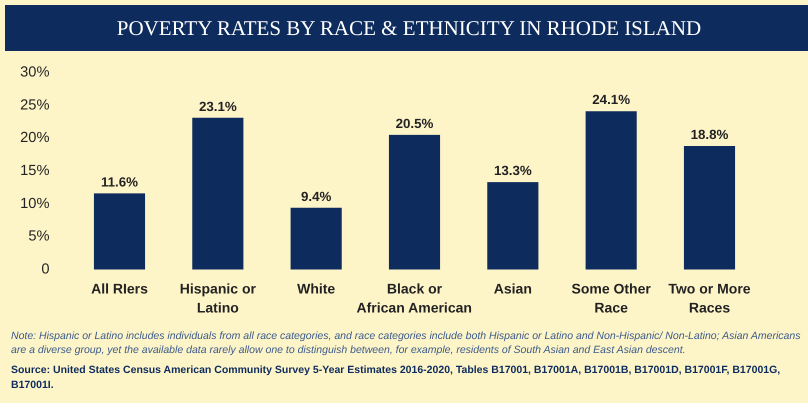 This screenshot has width=808, height=410. Describe the element at coordinates (513, 170) in the screenshot. I see `data-label: 13.3%` at that location.